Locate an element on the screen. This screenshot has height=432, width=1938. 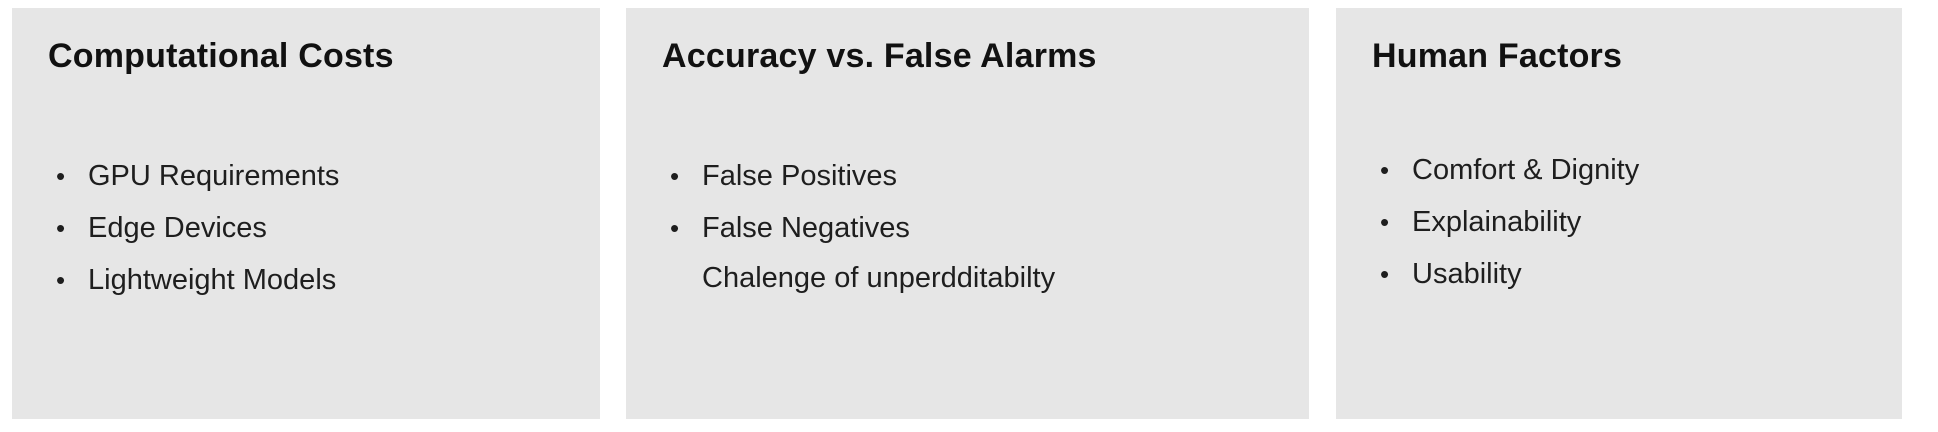
list-item: • Comfort & Dignity is located at coordinates (1641, 170).